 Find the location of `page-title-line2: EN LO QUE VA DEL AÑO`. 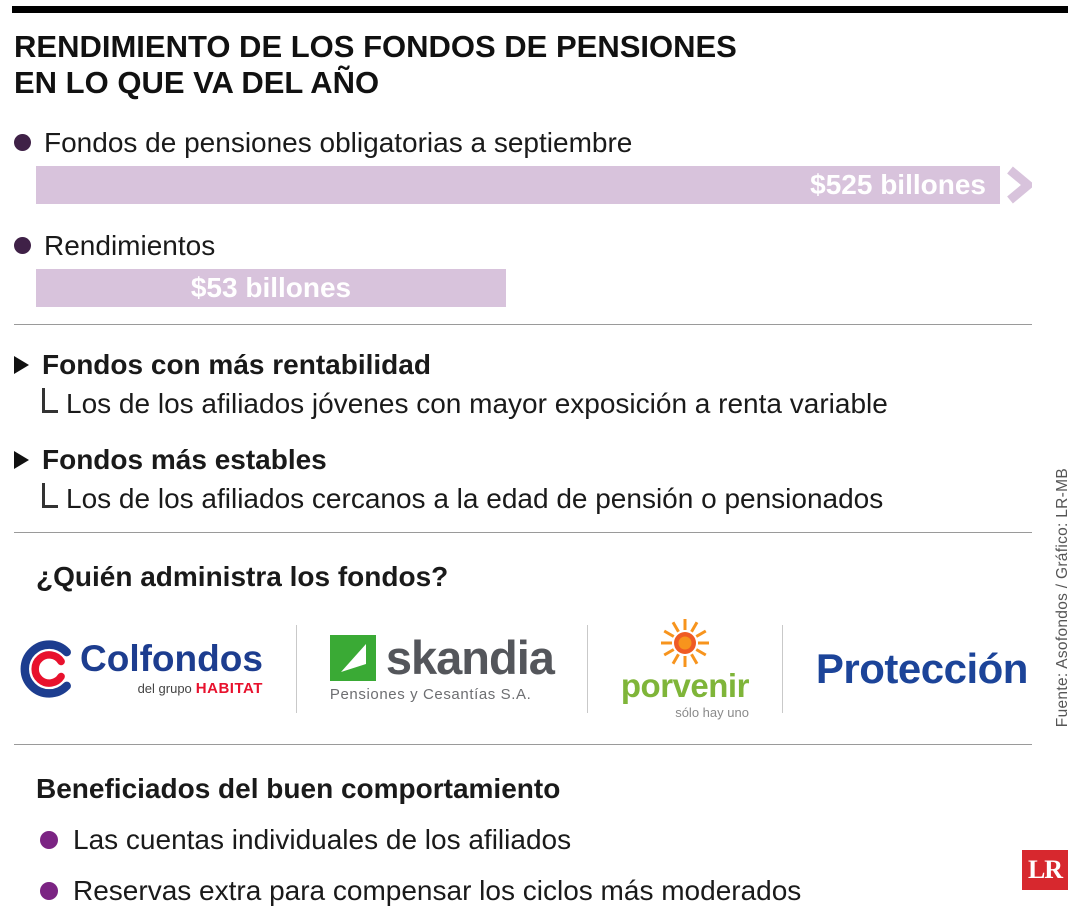

page-title-line2: EN LO QUE VA DEL AÑO is located at coordinates (197, 82).